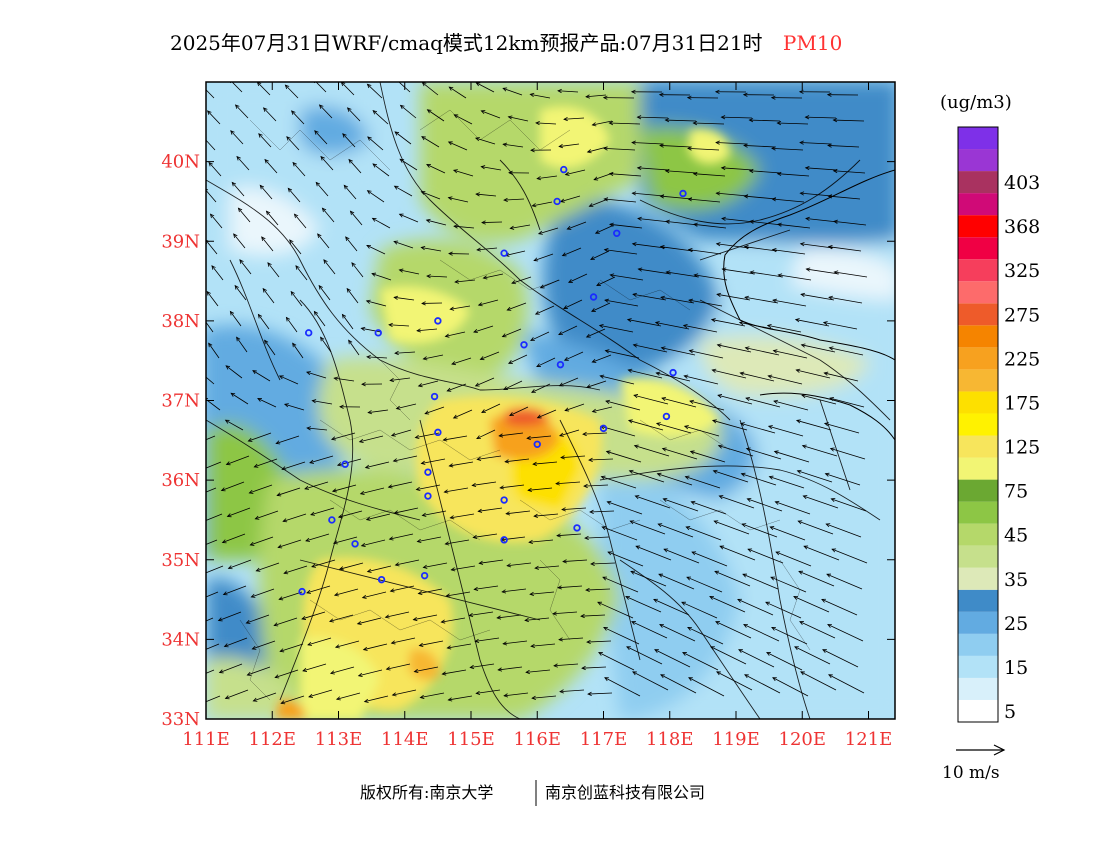 This screenshot has width=1100, height=854. What do you see at coordinates (273, 739) in the screenshot?
I see `lon-tick-label: 112E` at bounding box center [273, 739].